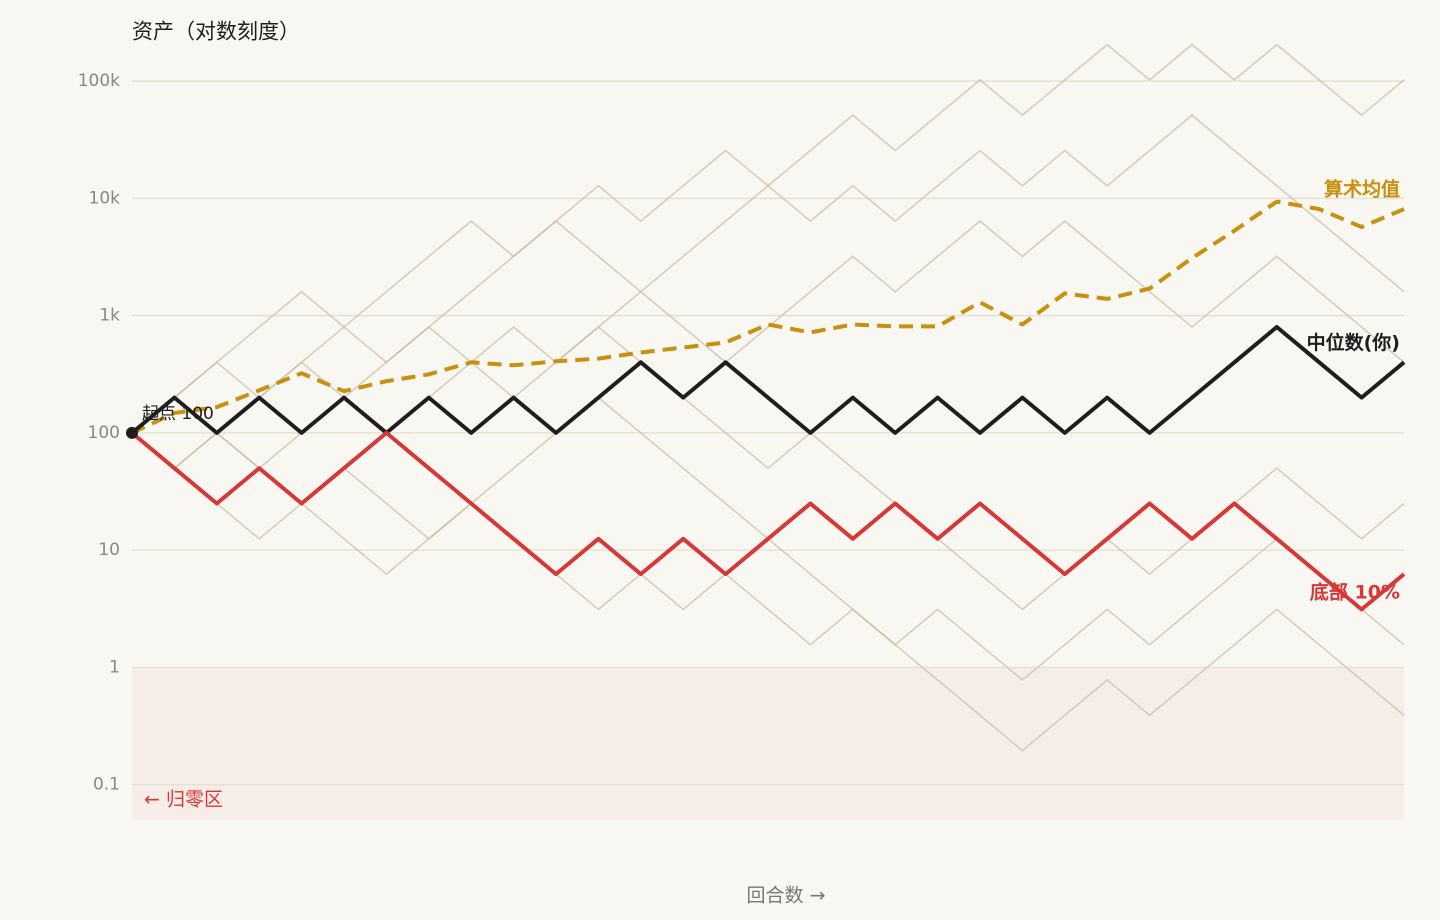 The image size is (1440, 920). I want to click on y-tick-label: 100, so click(104, 433).